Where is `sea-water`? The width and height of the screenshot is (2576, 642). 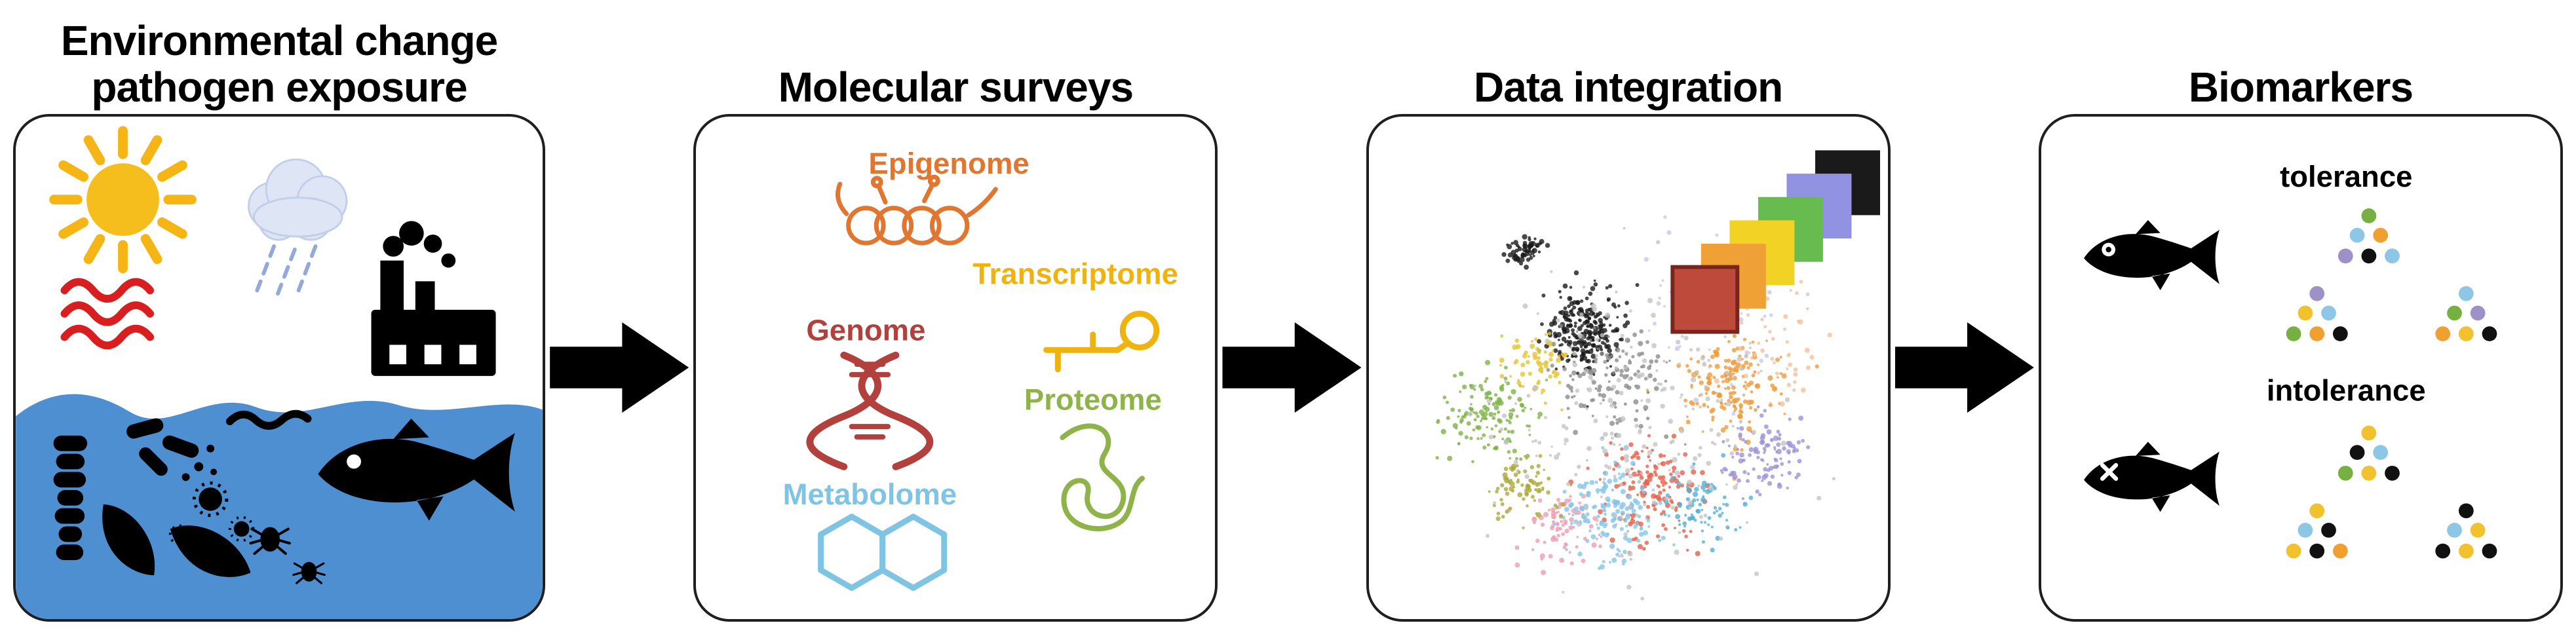
sea-water is located at coordinates (279, 506).